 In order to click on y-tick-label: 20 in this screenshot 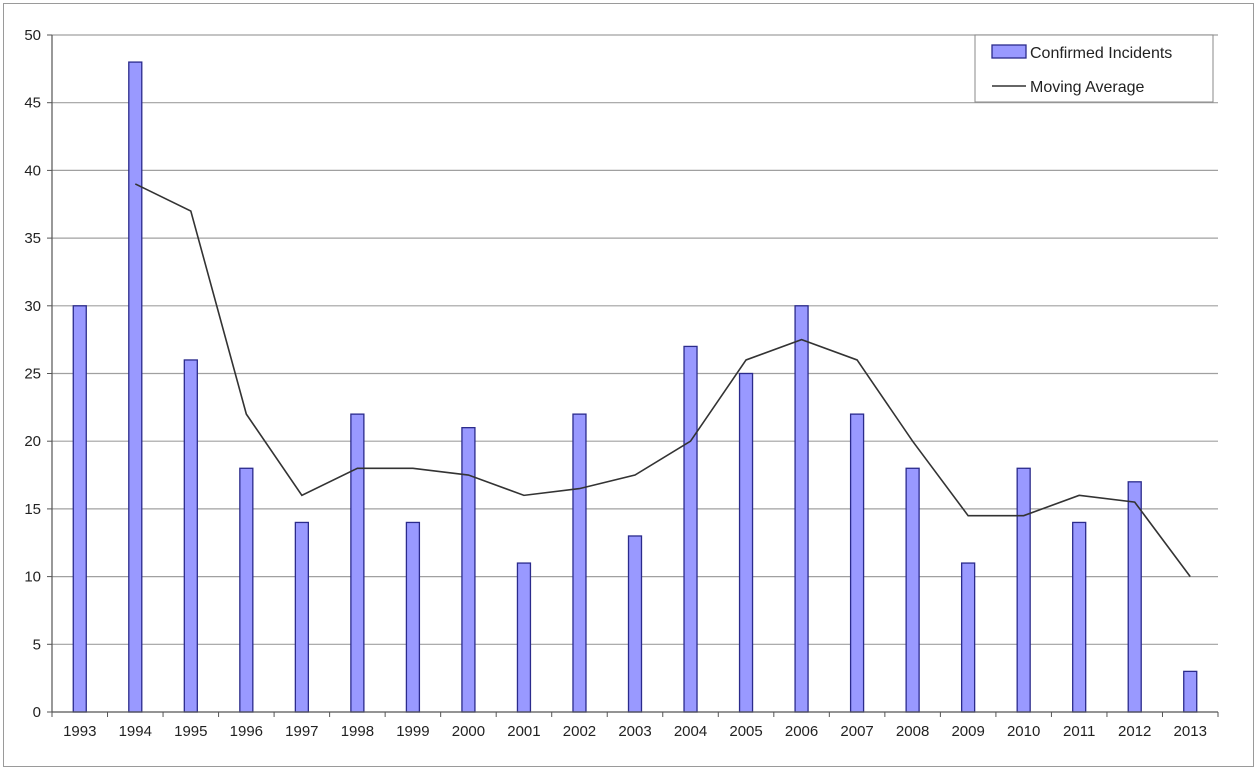, I will do `click(32, 441)`.